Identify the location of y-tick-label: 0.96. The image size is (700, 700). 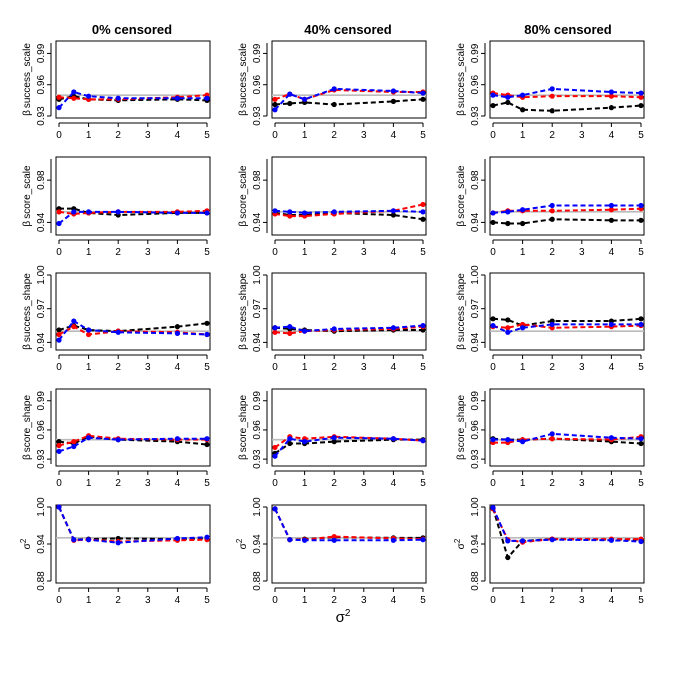
(41, 430).